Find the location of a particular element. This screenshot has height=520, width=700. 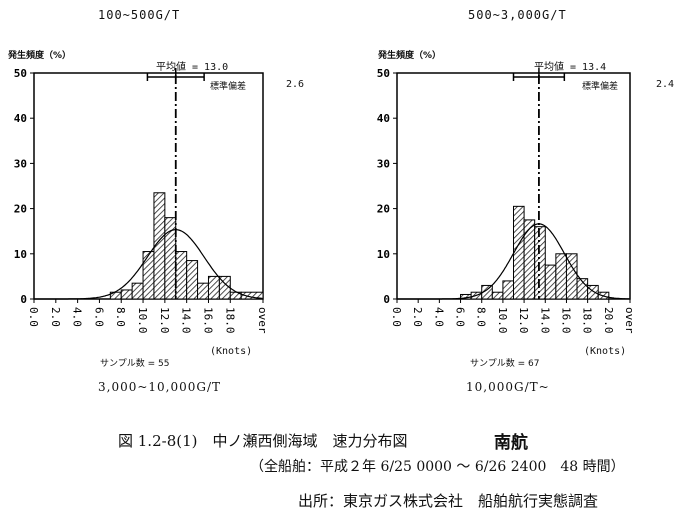

chart2-title: 500~3,000G/T is located at coordinates (517, 15).